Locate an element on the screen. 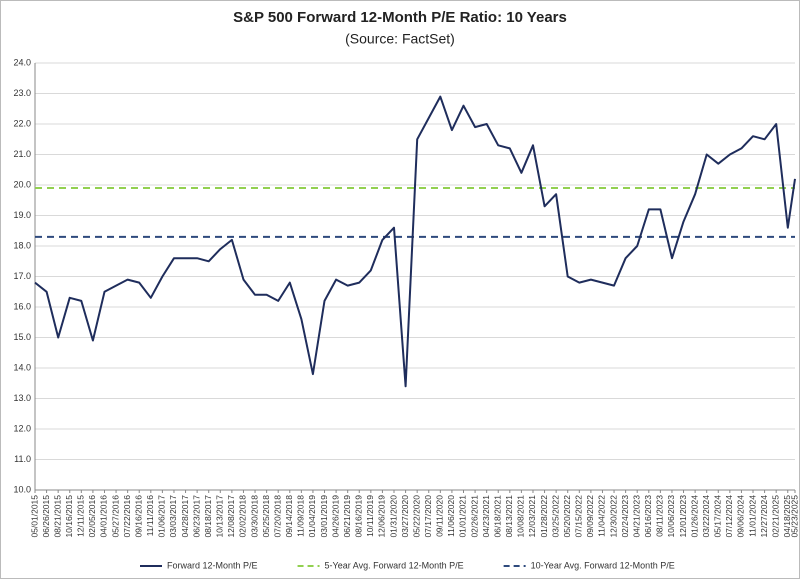  chart-subtitle: (Source: FactSet) is located at coordinates (400, 39).